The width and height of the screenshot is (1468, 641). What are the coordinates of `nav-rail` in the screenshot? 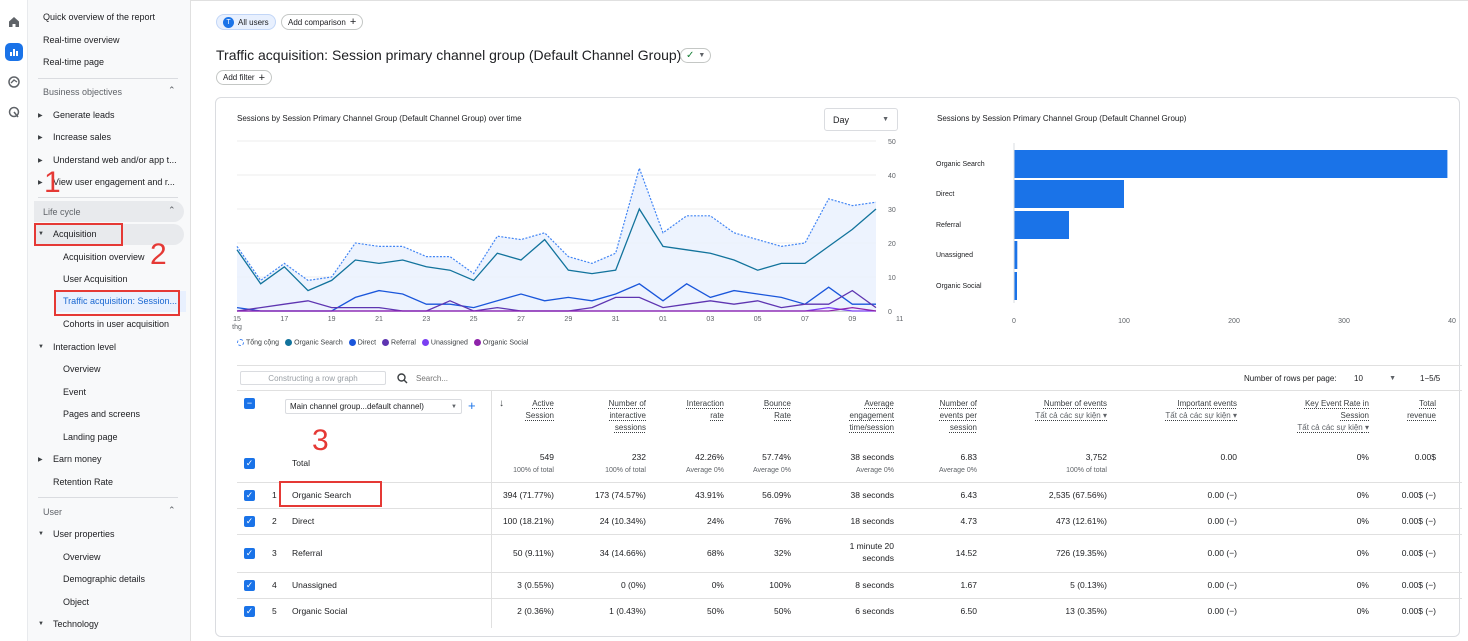 It's located at (14, 320).